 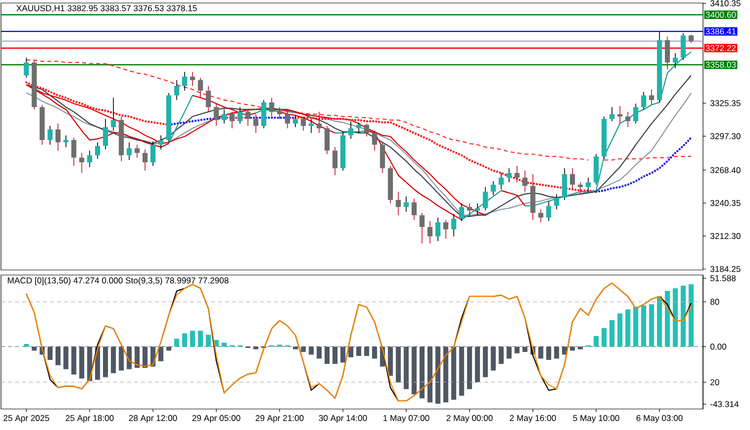 I want to click on x-tick-label: 1 May 07:00, so click(x=406, y=419).